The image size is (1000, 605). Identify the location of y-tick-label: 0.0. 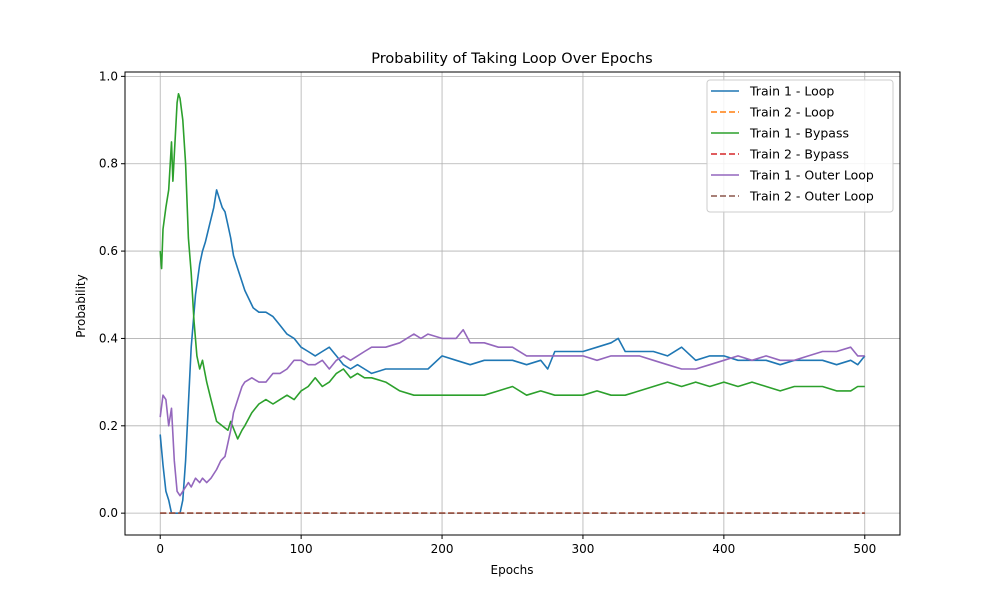
(108, 513).